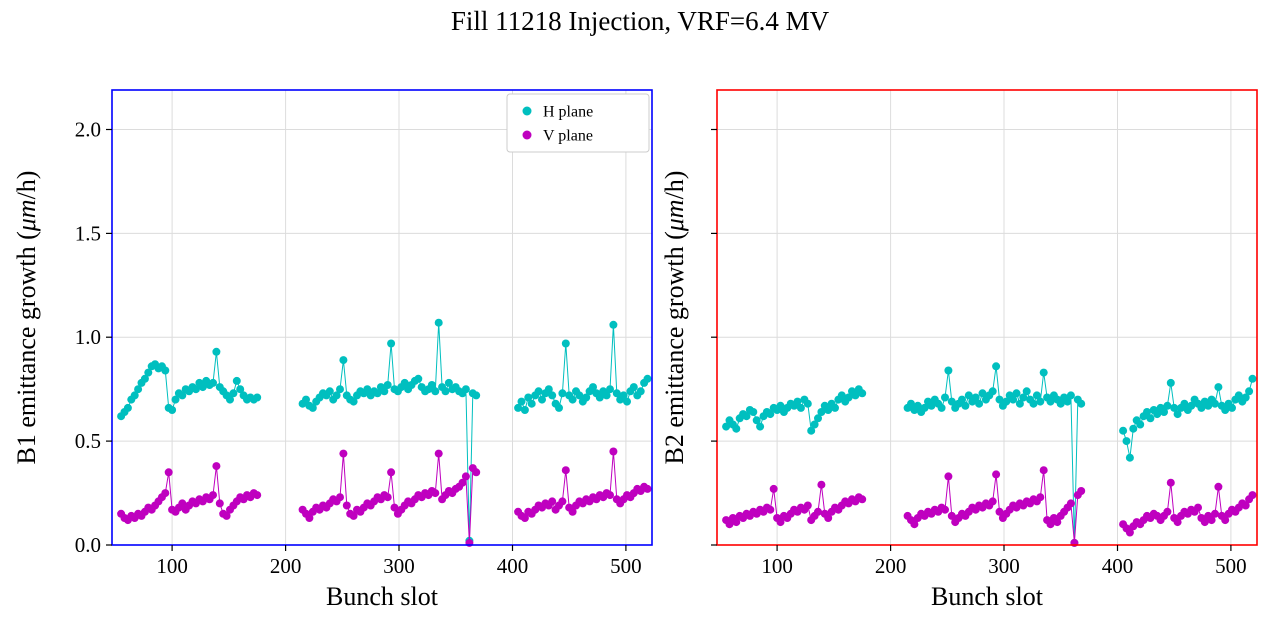  Describe the element at coordinates (640, 21) in the screenshot. I see `figure-title: Fill 11218 Injection, VRF=6.4 MV` at that location.